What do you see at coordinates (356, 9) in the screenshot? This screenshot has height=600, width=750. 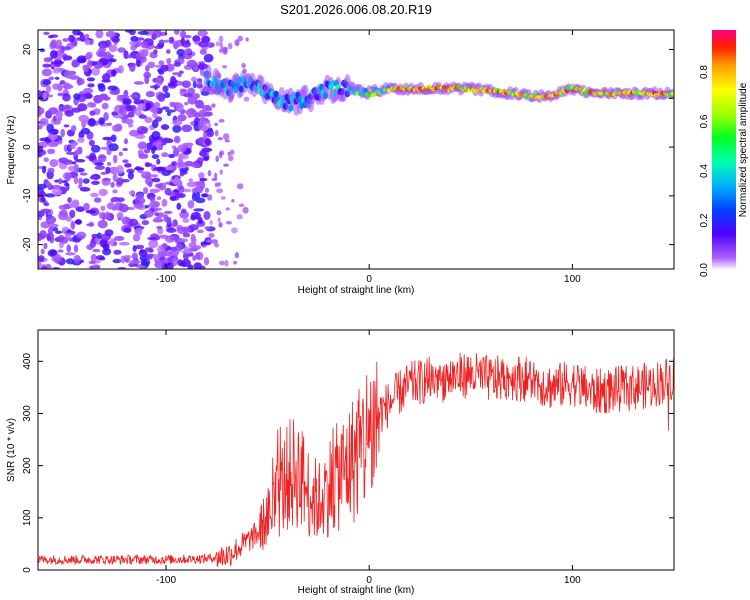 I see `figure-title: S201.2026.006.08.20.R19` at bounding box center [356, 9].